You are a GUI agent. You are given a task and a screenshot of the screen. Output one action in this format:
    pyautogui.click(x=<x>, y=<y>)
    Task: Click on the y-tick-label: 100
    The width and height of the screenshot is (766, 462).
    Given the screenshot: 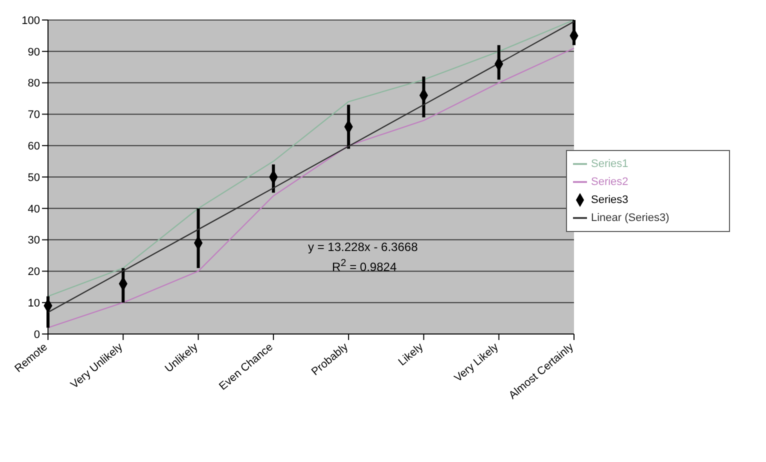 What is the action you would take?
    pyautogui.click(x=31, y=20)
    